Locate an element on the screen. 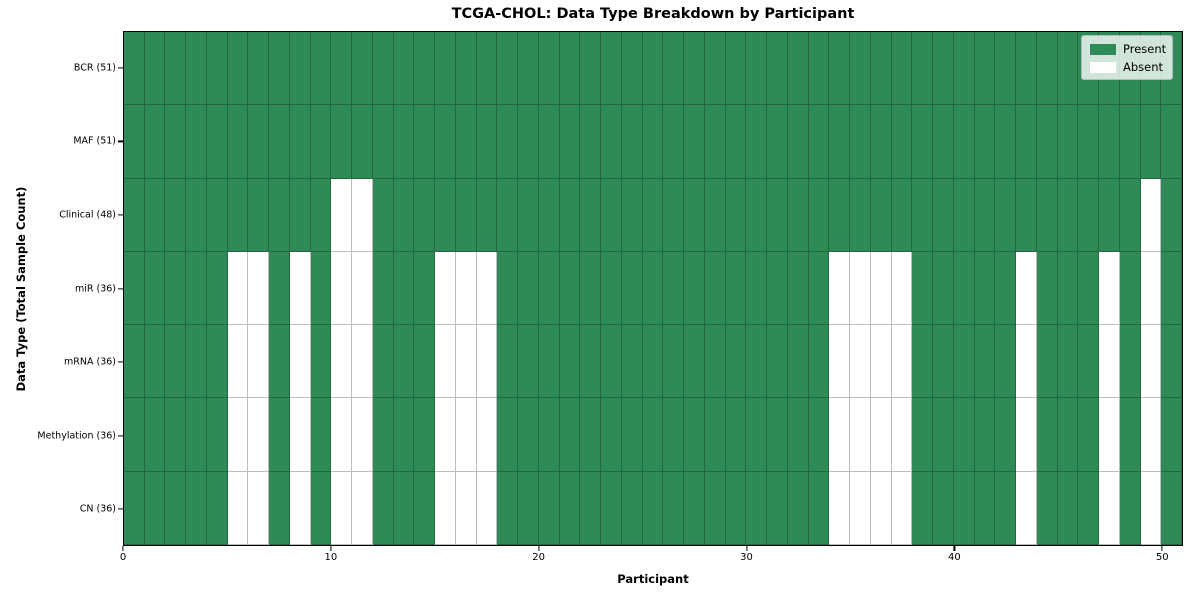 This screenshot has height=600, width=1200. x-tick-mark is located at coordinates (746, 548).